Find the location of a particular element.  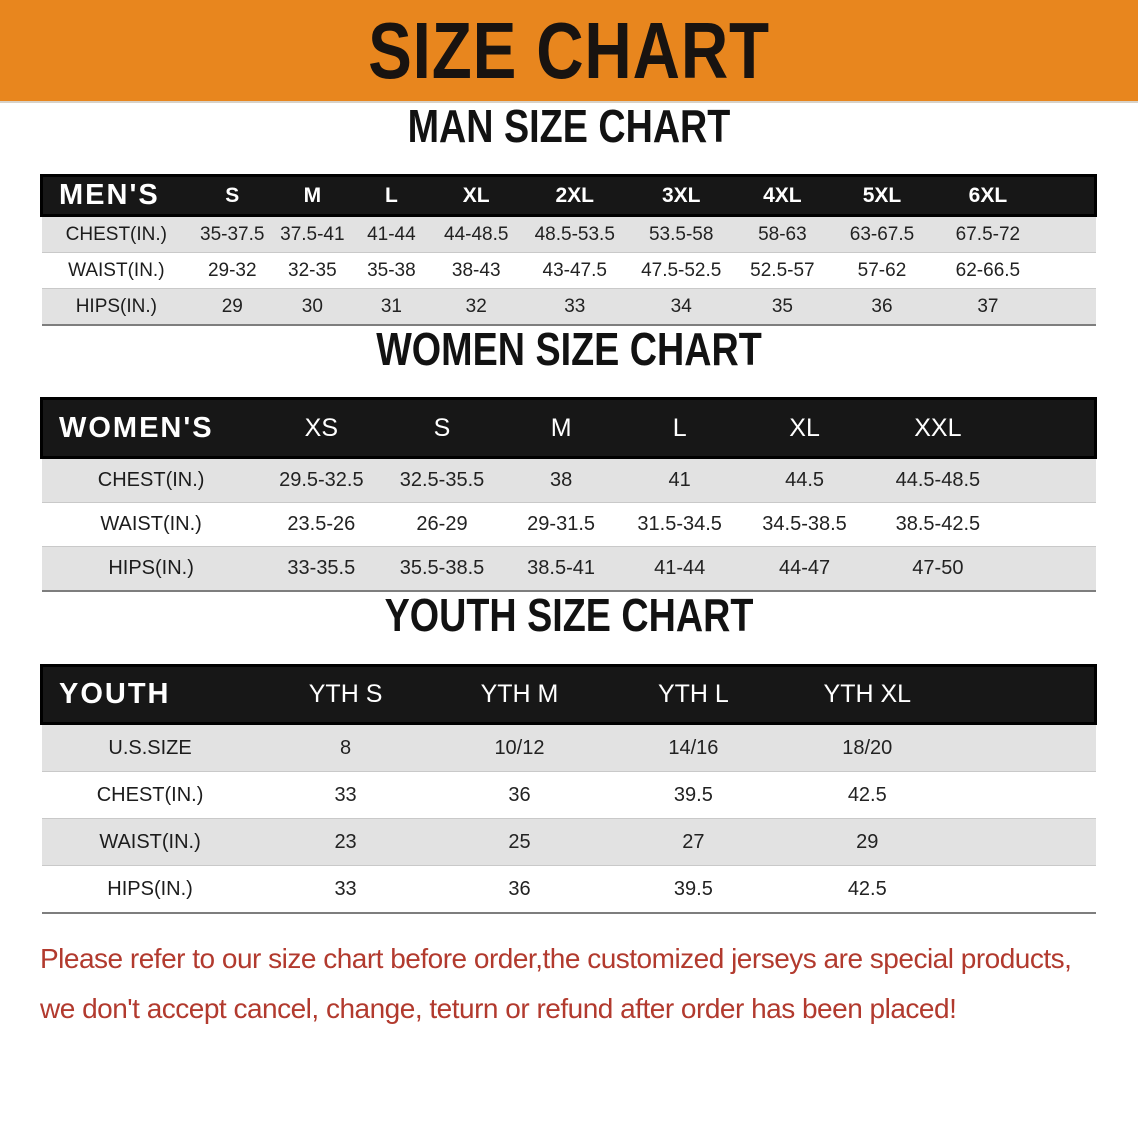

size-cell: 35 is located at coordinates (782, 307).